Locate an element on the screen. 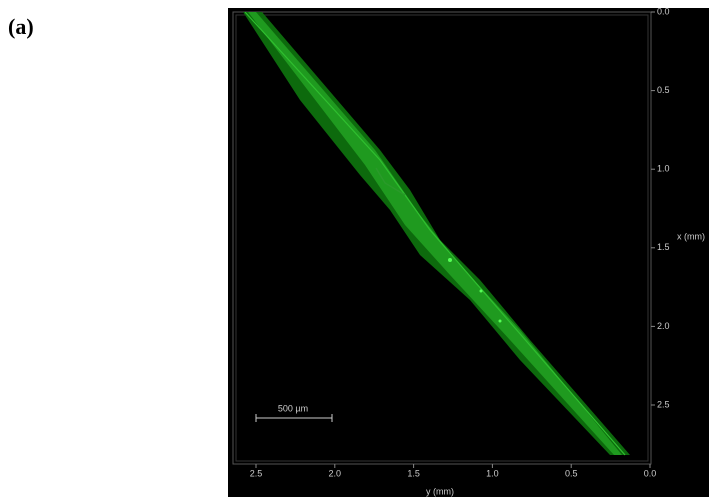 This screenshot has height=497, width=709. right-tick-label: 0.5 is located at coordinates (663, 90).